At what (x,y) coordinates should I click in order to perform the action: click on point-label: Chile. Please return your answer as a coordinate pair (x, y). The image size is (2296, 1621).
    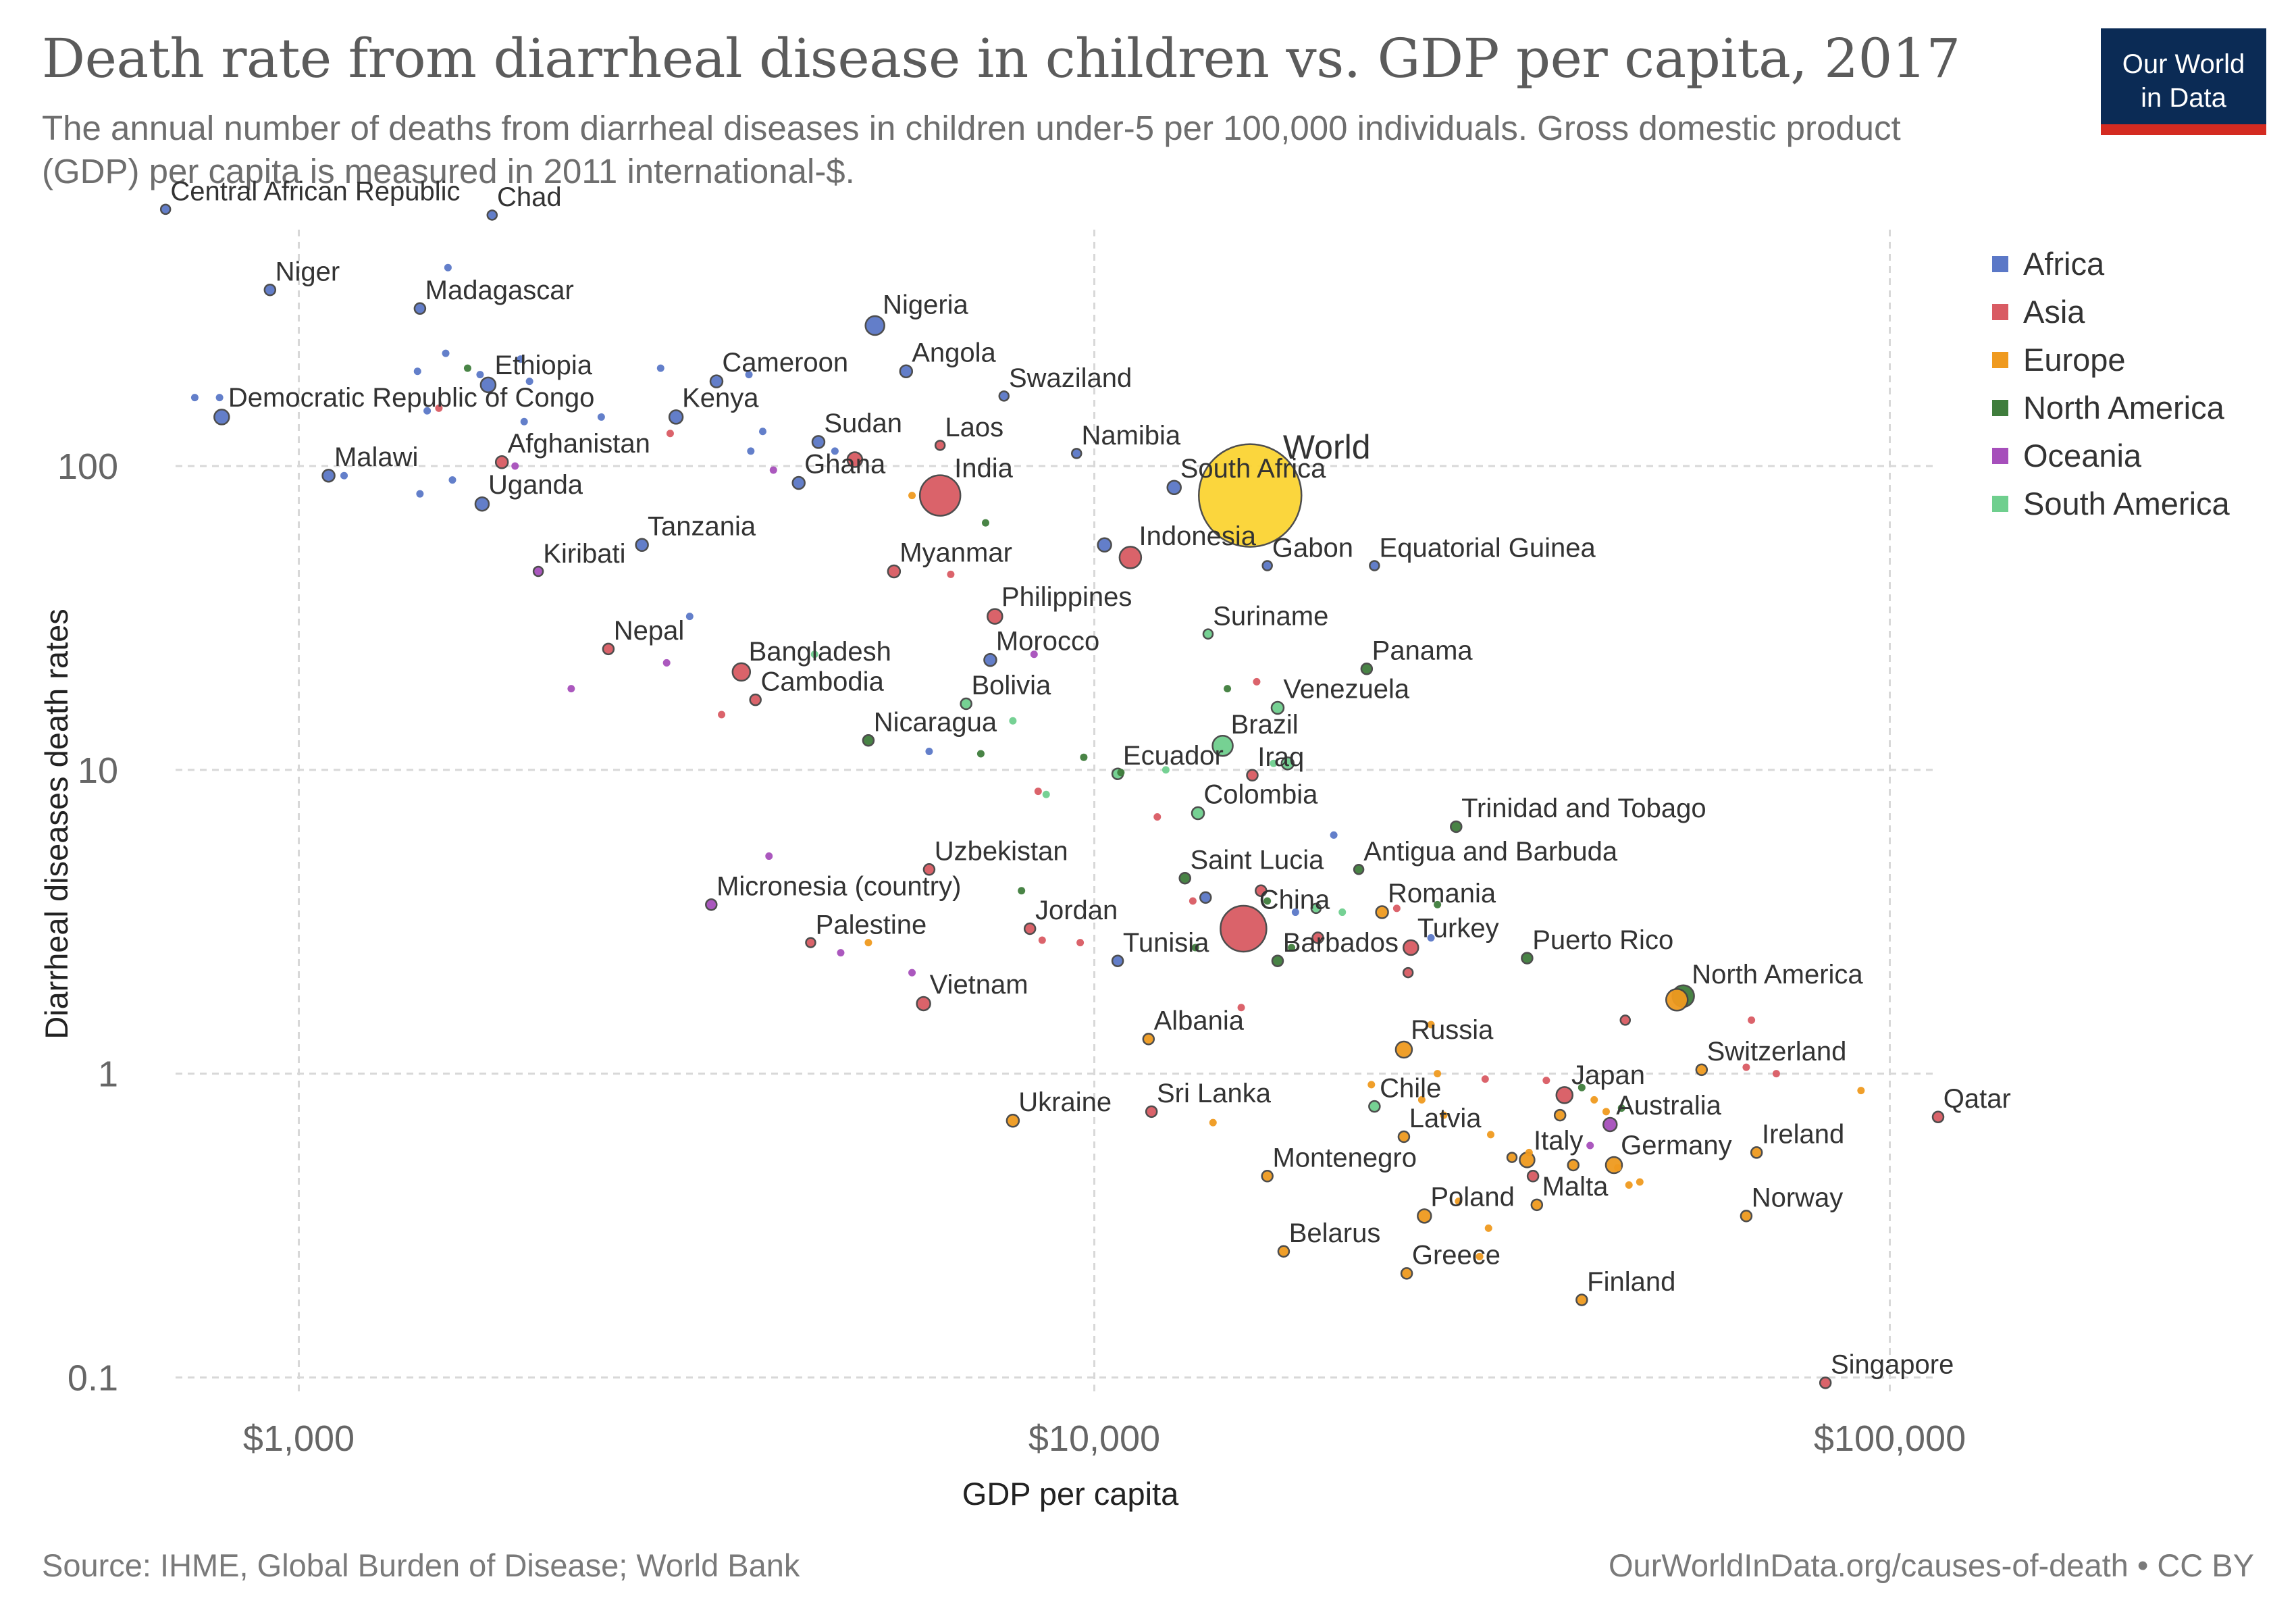
    Looking at the image, I should click on (1411, 1088).